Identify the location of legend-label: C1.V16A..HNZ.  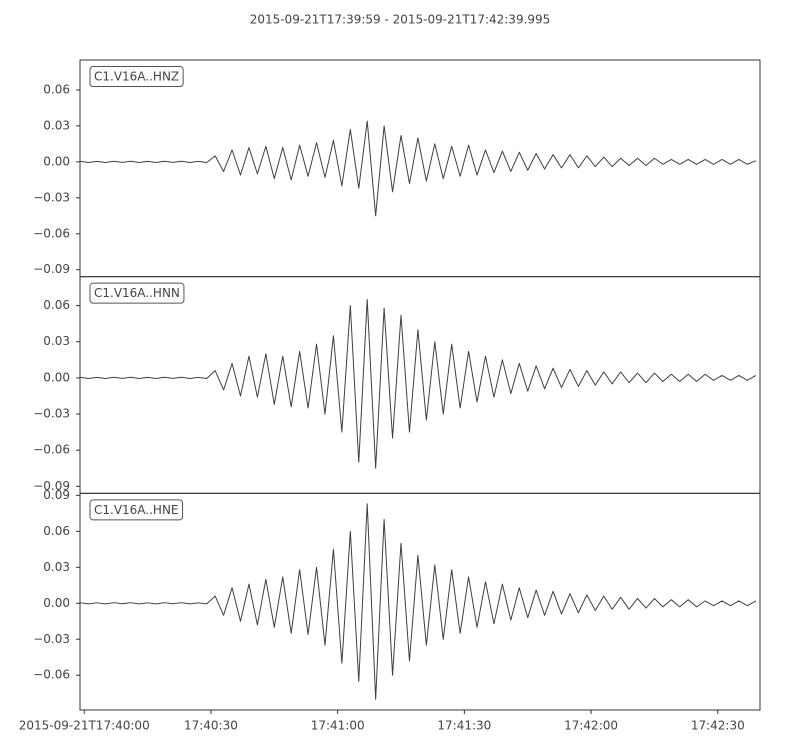
(136, 77).